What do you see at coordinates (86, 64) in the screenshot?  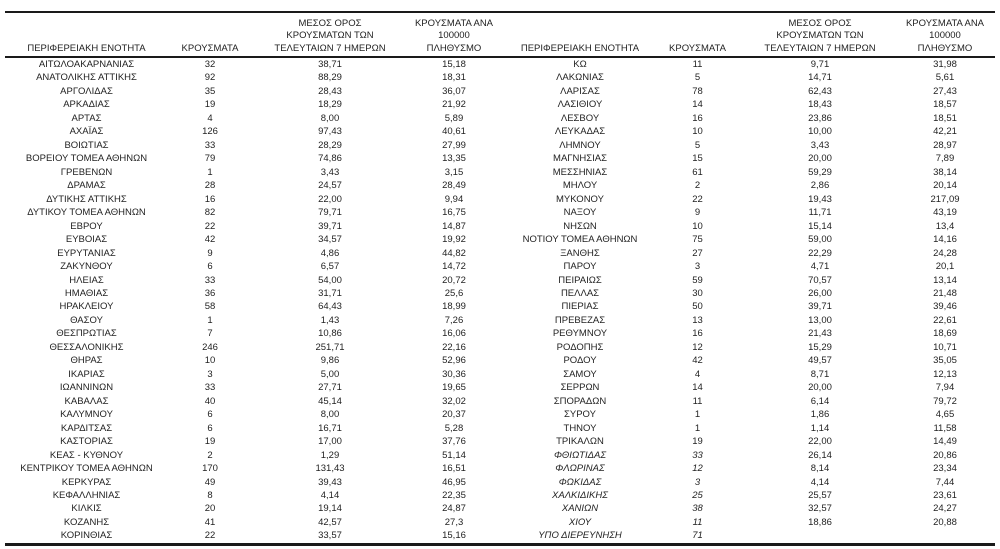 I see `region-cell: ΑΙΤΩΛΟΑΚΑΡΝΑΝΙΑΣ` at bounding box center [86, 64].